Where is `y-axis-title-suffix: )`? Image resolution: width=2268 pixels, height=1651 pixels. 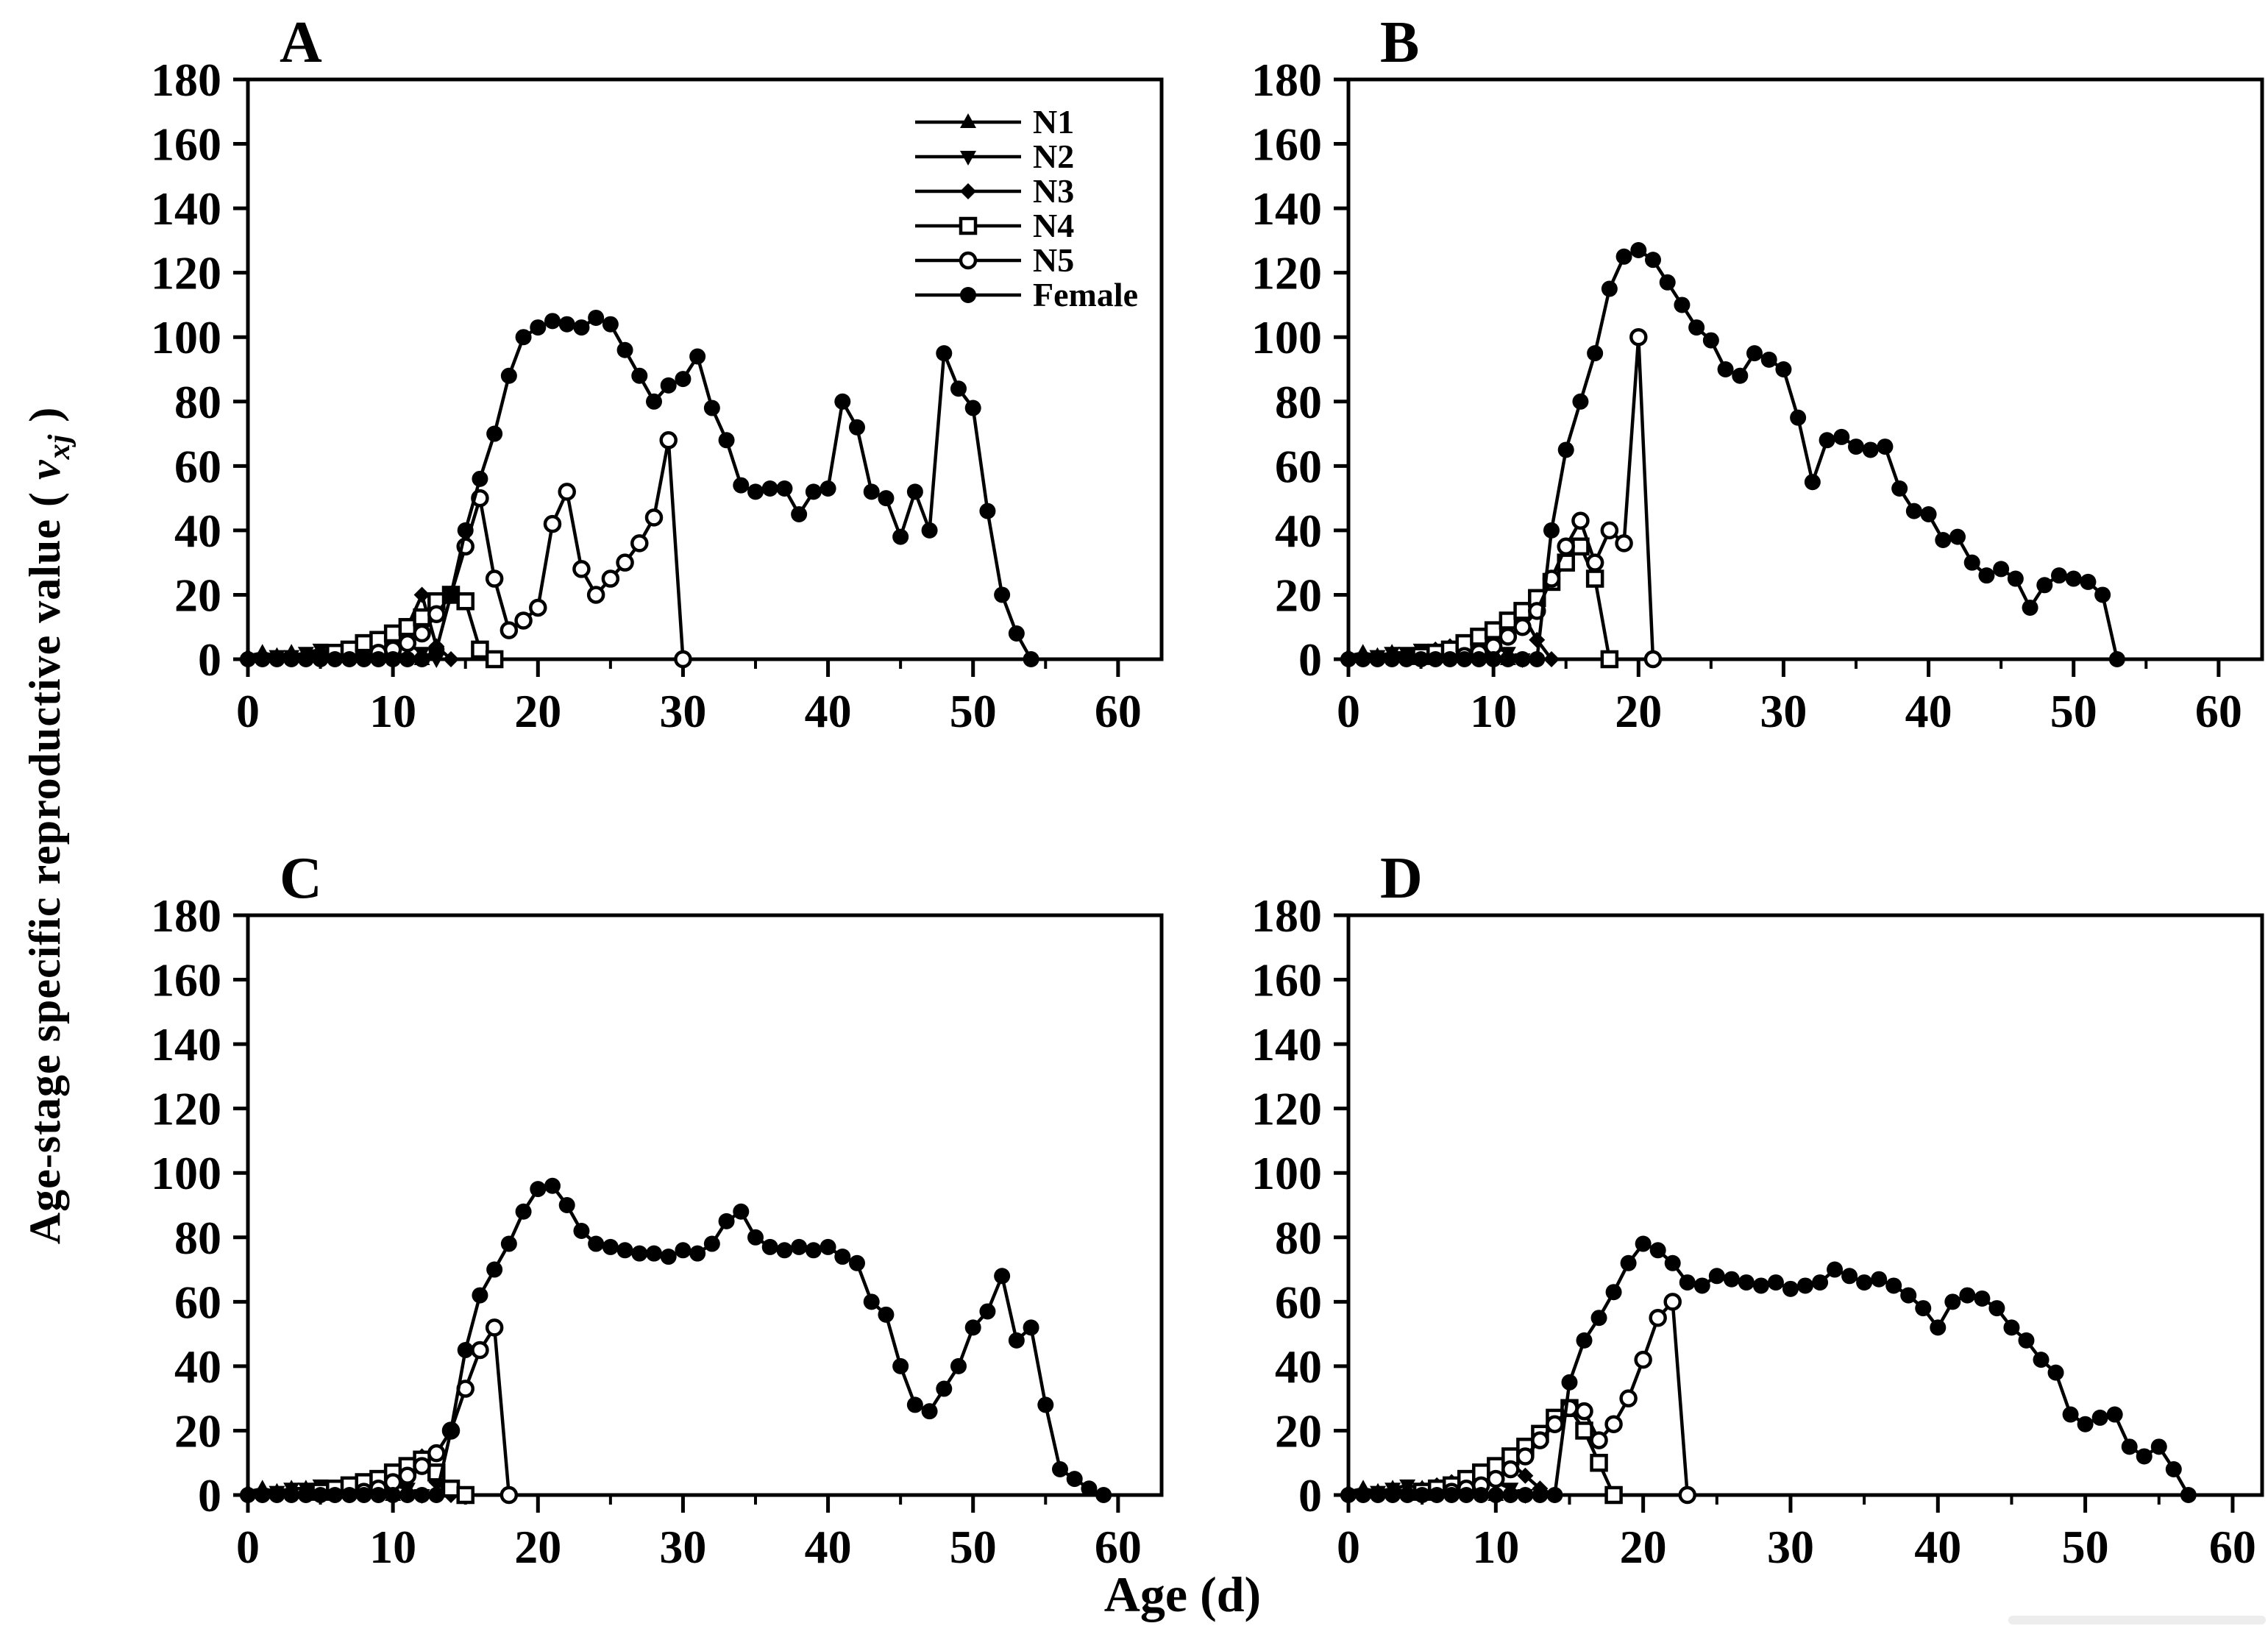 y-axis-title-suffix: ) is located at coordinates (45, 420).